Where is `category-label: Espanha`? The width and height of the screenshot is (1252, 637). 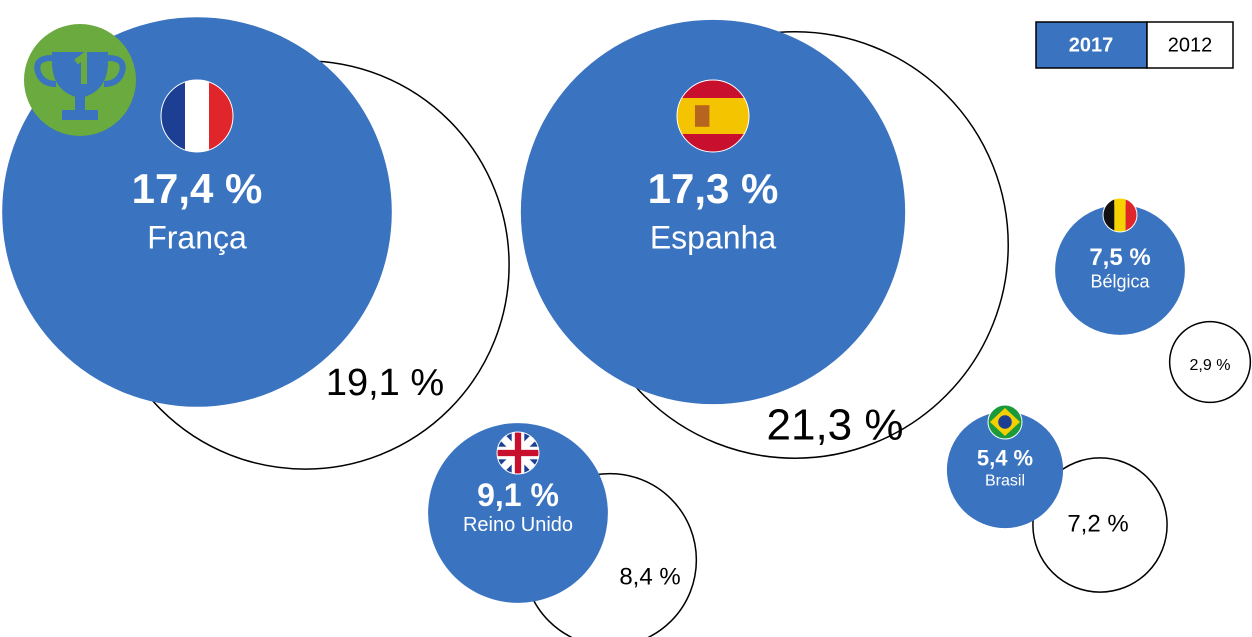 category-label: Espanha is located at coordinates (713, 237).